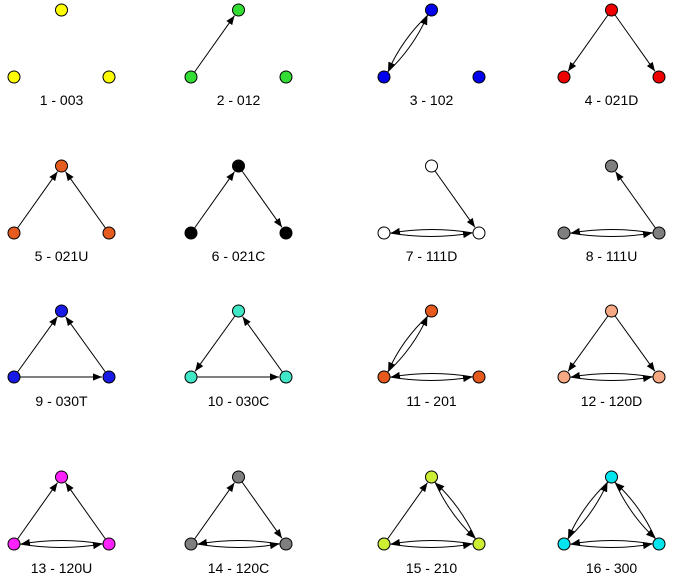 This screenshot has width=673, height=587. What do you see at coordinates (612, 256) in the screenshot?
I see `triad-label: 8 - 111U` at bounding box center [612, 256].